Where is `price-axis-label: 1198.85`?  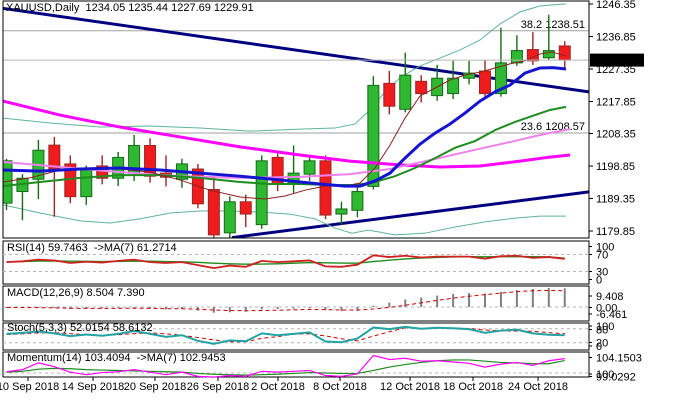 price-axis-label: 1198.85 is located at coordinates (615, 167).